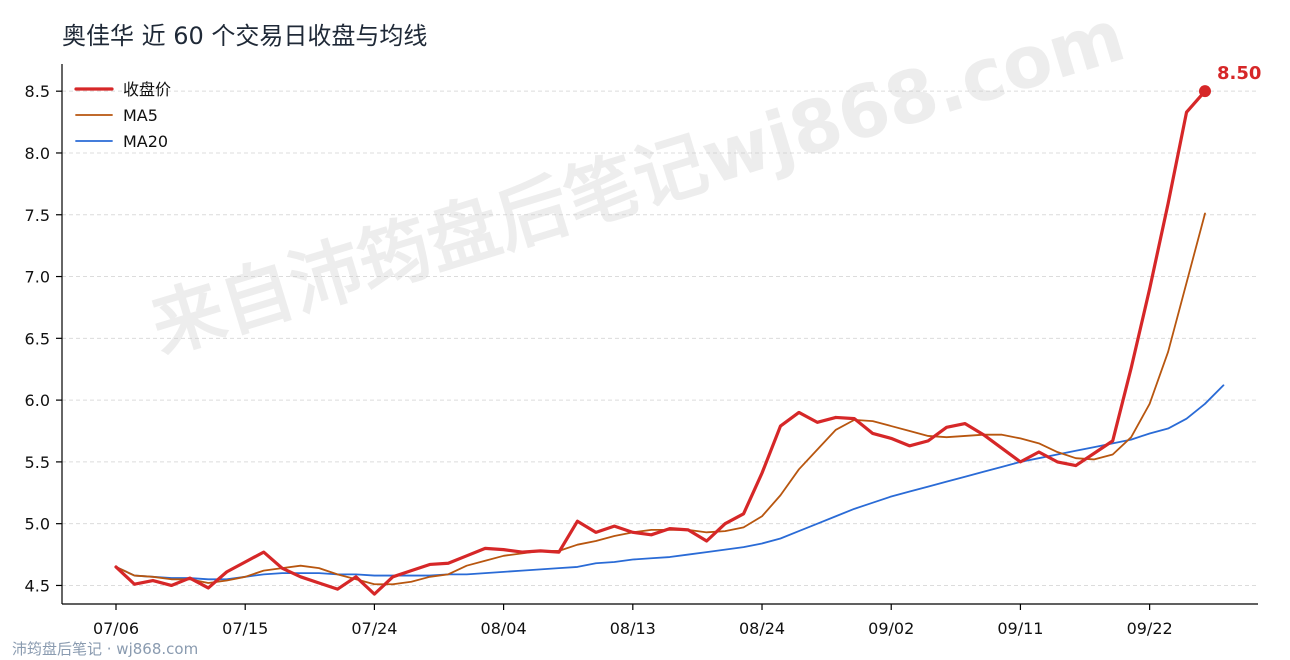  I want to click on x-tick-label: 07/06, so click(116, 628).